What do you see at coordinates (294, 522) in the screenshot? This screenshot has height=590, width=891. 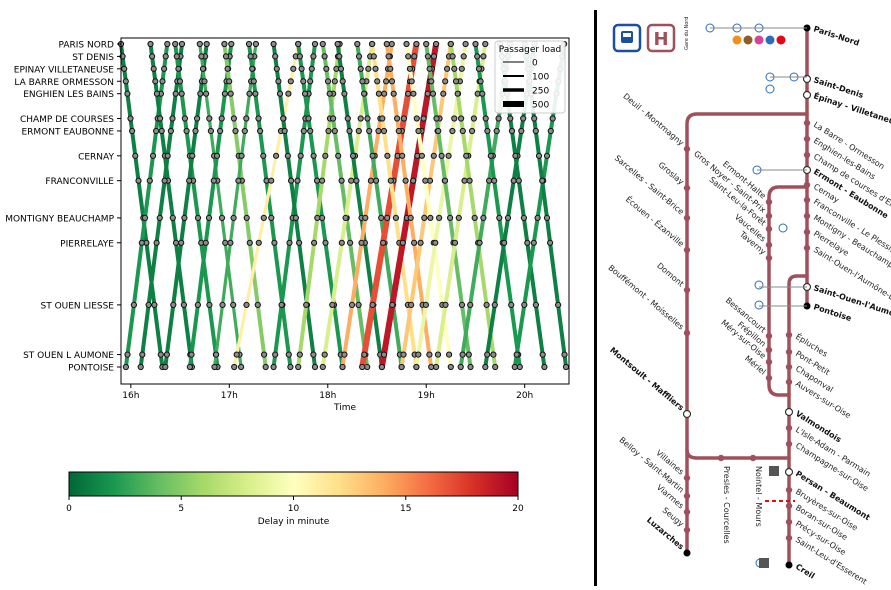 I see `colorbar-label: Delay in minute` at bounding box center [294, 522].